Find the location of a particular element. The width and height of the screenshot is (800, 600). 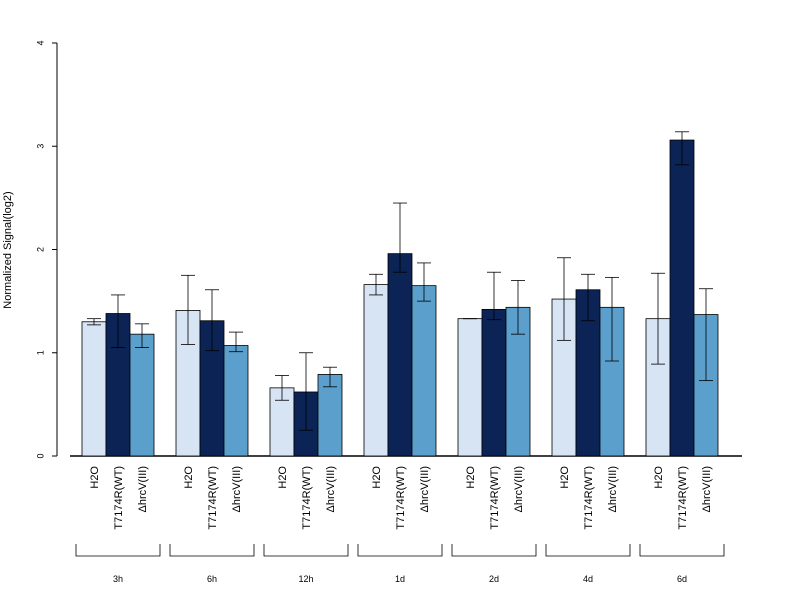

group-label: 6d is located at coordinates (682, 579).